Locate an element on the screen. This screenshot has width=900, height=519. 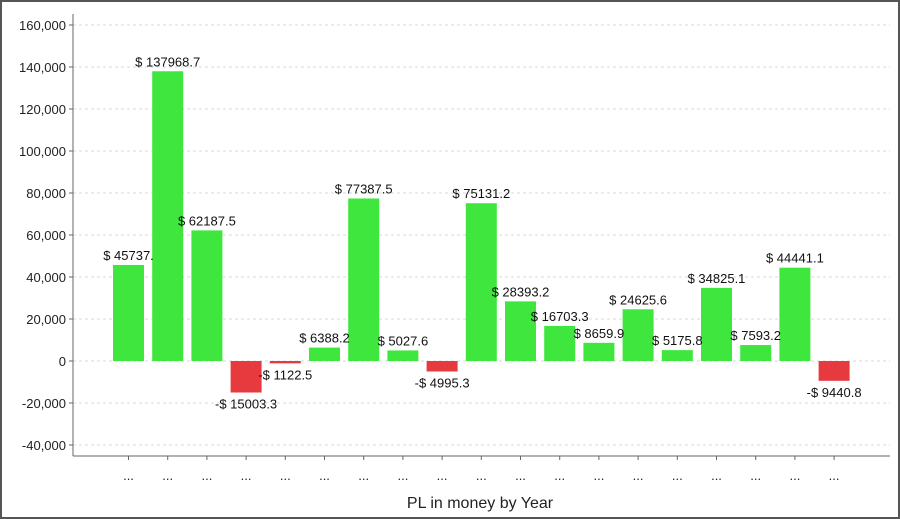
data-label: -$ 4995.3 is located at coordinates (442, 382).